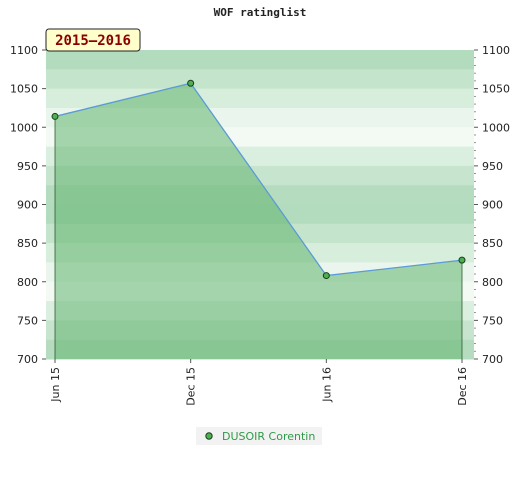 Image resolution: width=520 pixels, height=480 pixels. I want to click on y-axis-right: 700 750 800 850 900 950 1000 1050 1100, so click(496, 205).